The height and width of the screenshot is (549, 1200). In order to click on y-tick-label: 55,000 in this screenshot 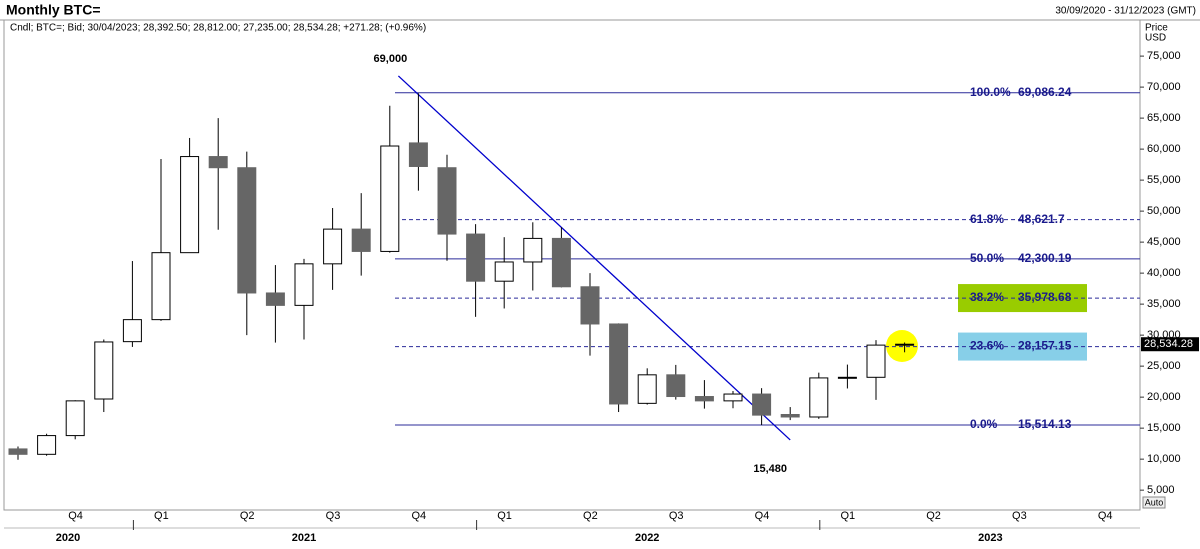, I will do `click(1164, 180)`.